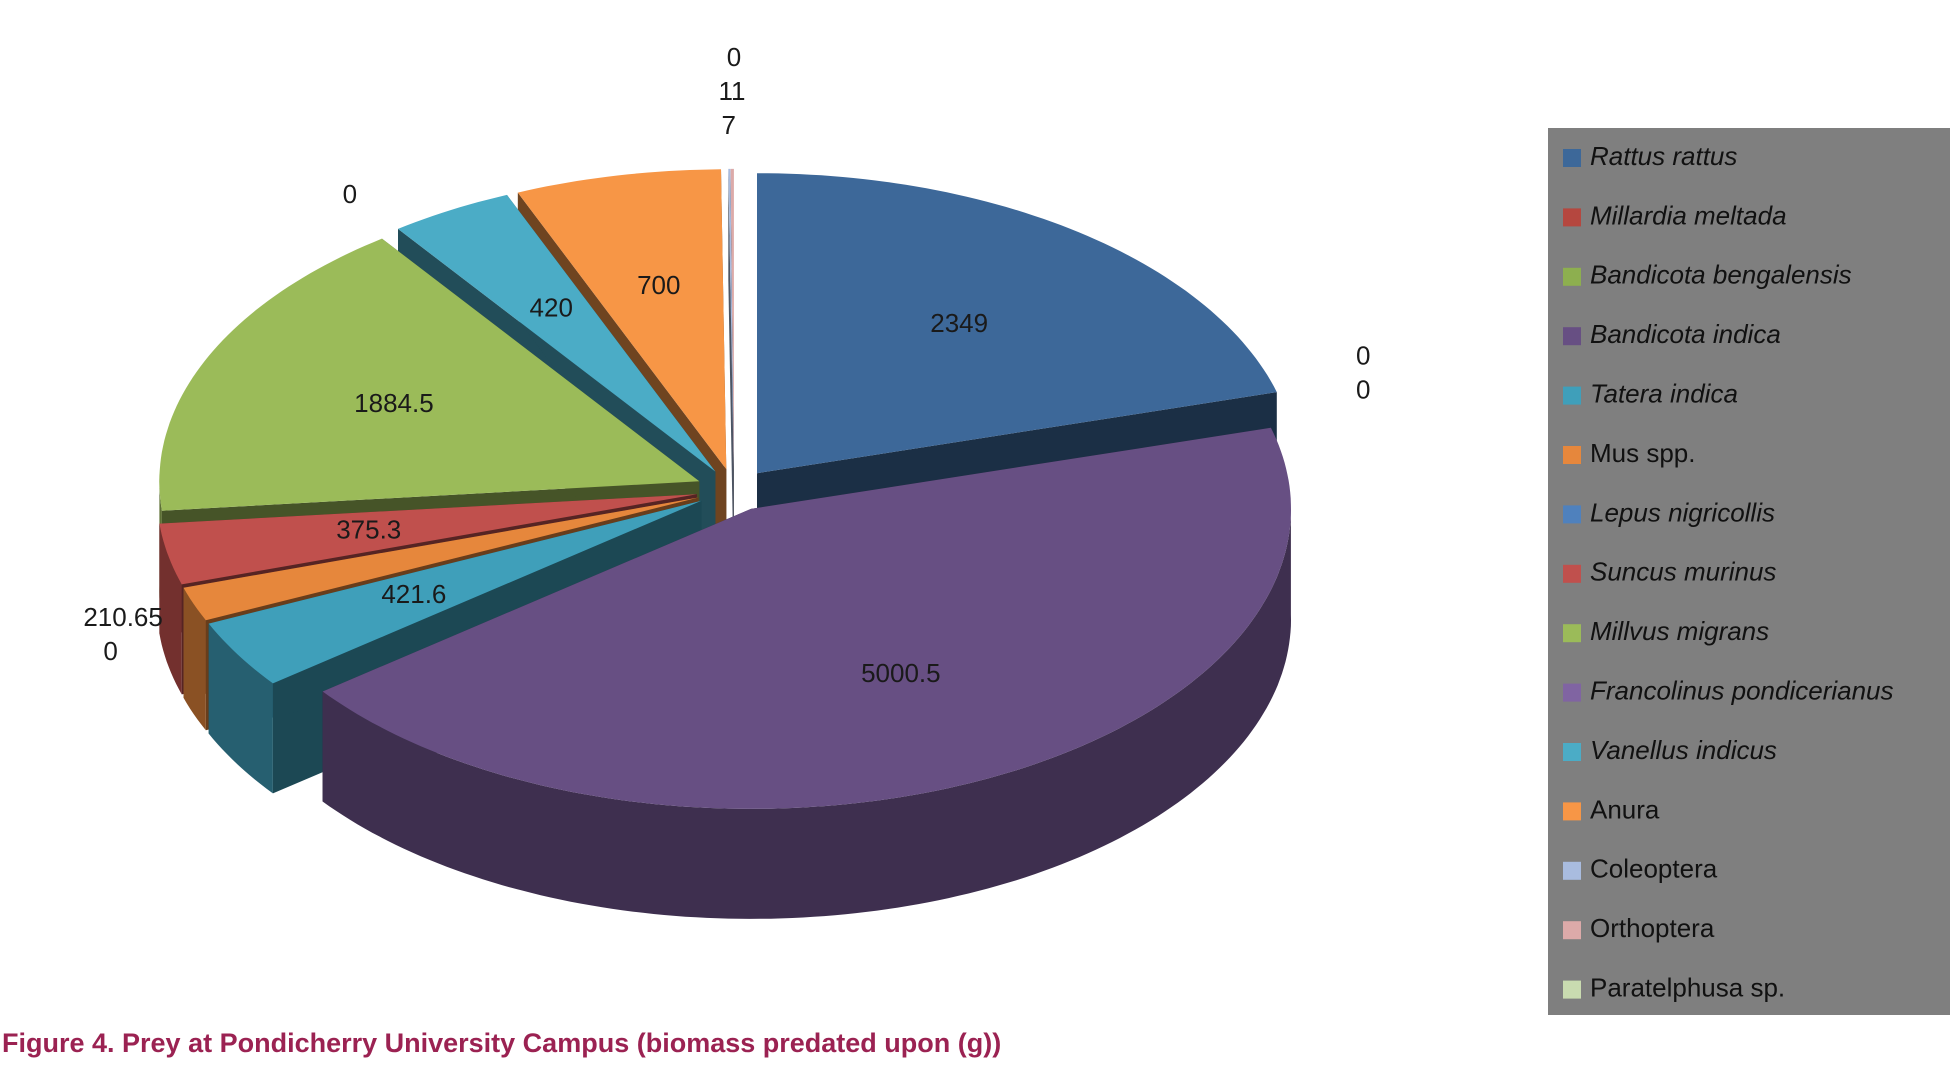  What do you see at coordinates (1683, 572) in the screenshot?
I see `legend-label: Suncus murinus` at bounding box center [1683, 572].